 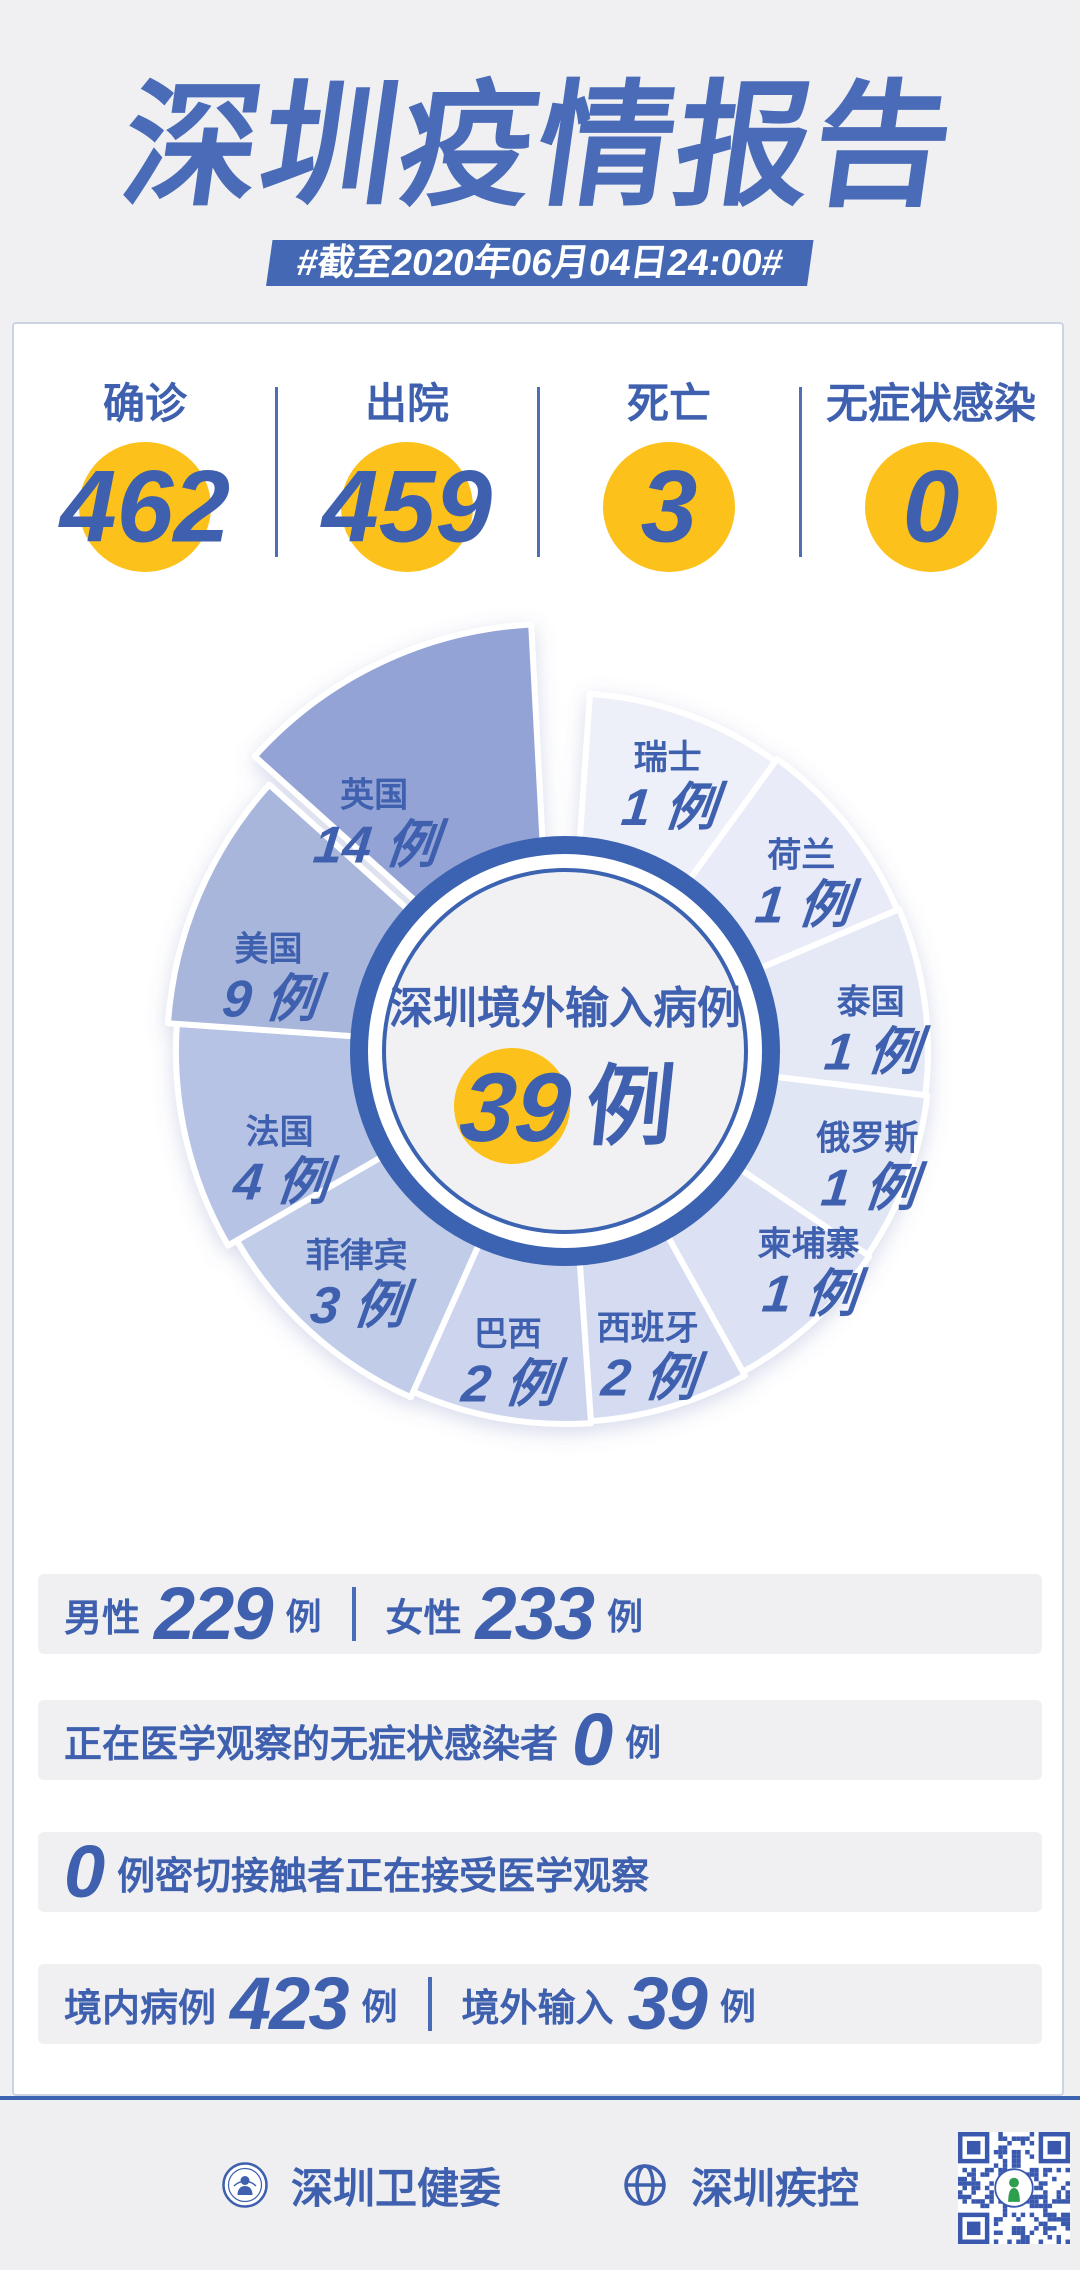 I want to click on stat-label: 确诊, so click(x=144, y=403).